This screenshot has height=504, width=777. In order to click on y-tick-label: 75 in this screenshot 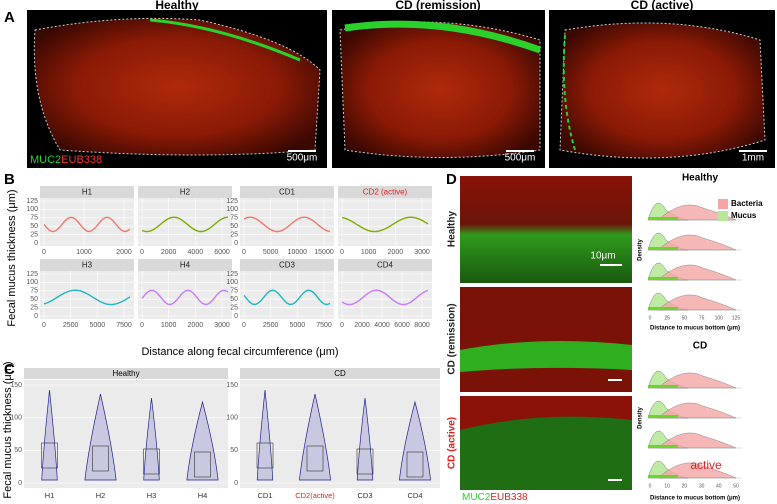, I will do `click(234, 291)`.